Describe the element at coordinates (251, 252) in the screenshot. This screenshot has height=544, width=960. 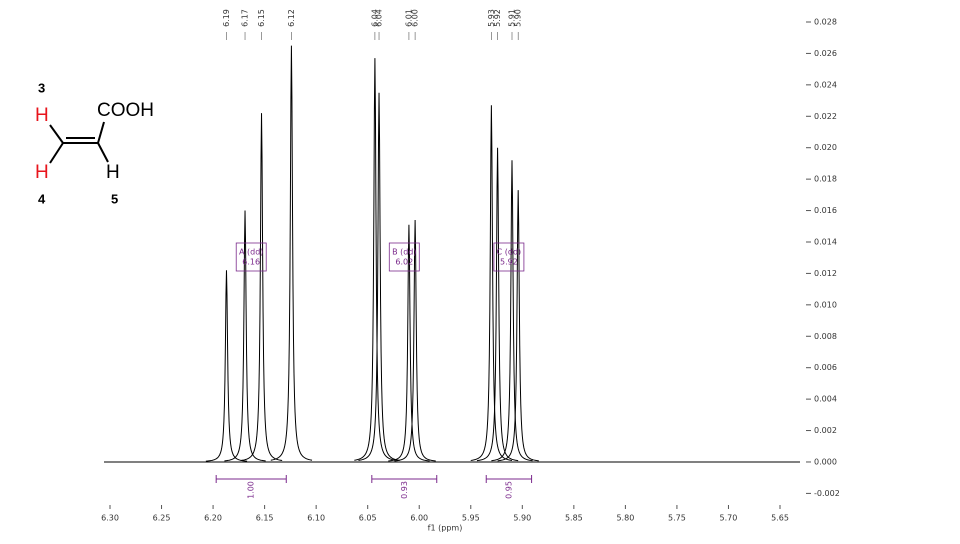
I see `multiplet-label: A (dd)` at that location.